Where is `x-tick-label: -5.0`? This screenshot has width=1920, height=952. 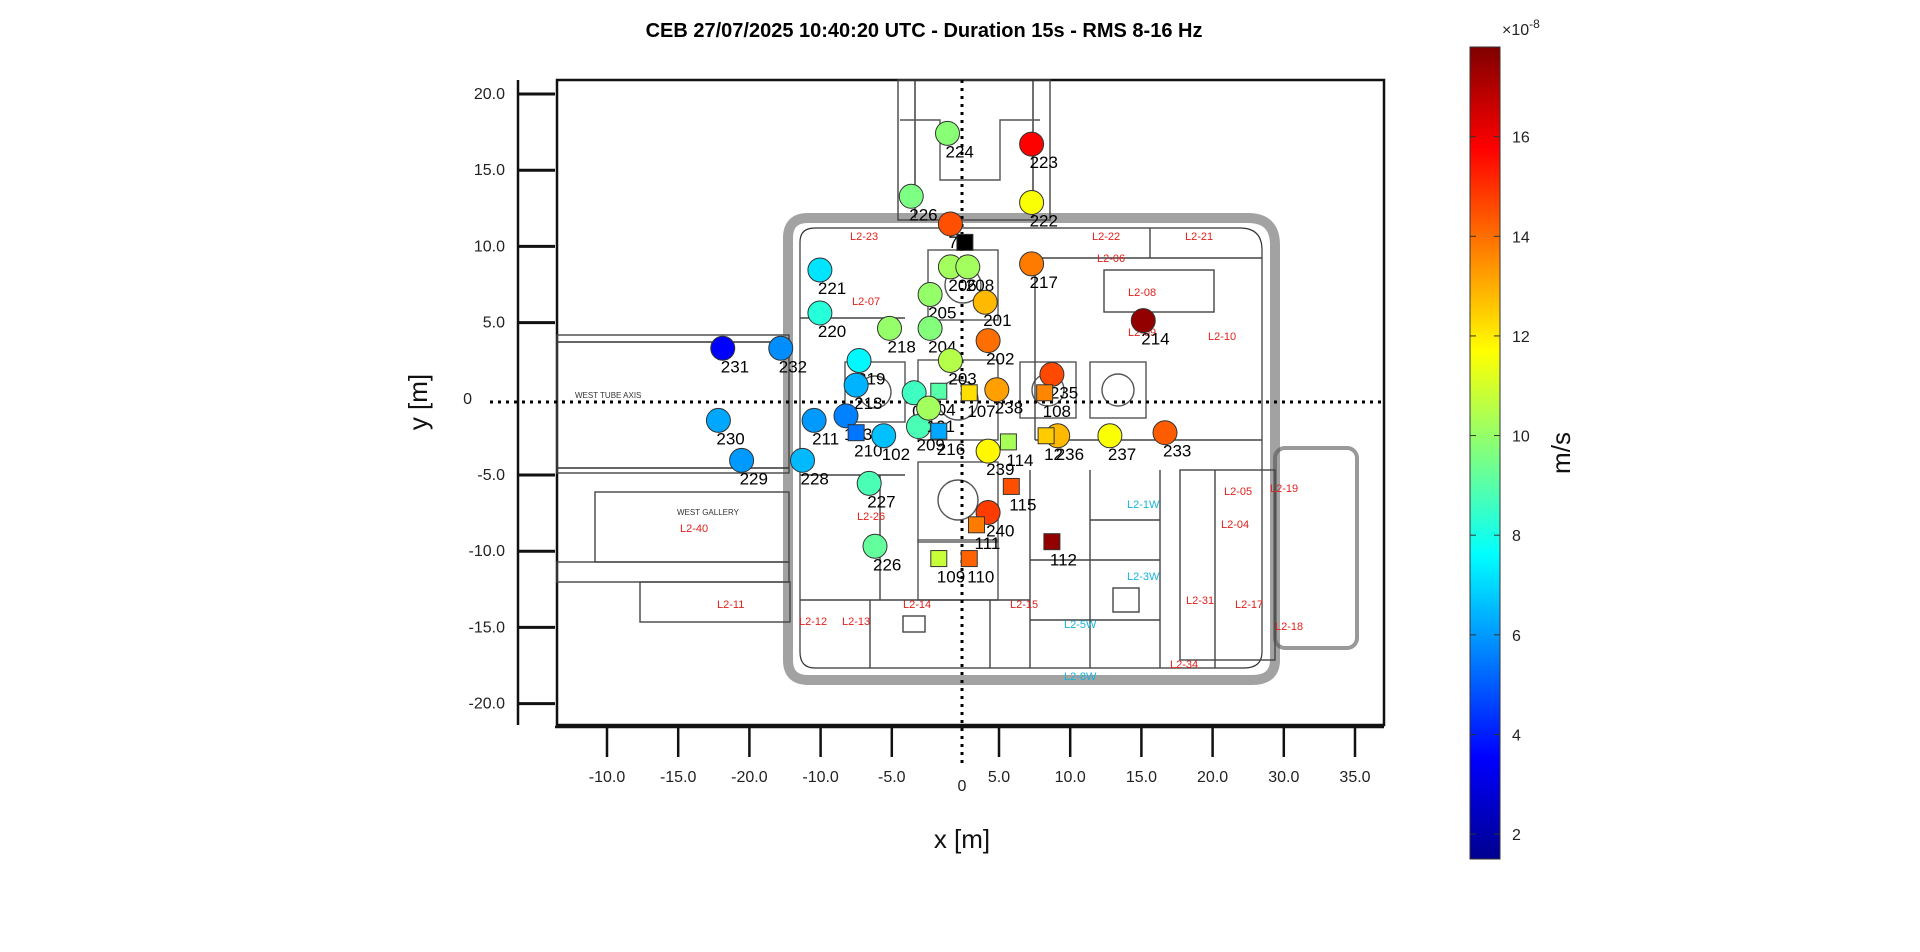 x-tick-label: -5.0 is located at coordinates (892, 777).